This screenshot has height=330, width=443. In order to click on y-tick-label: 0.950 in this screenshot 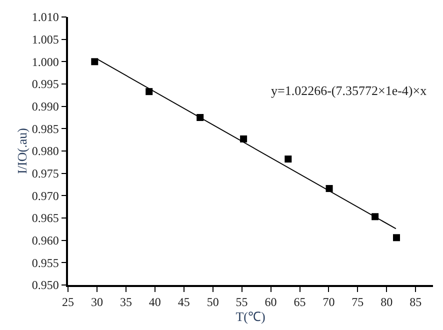, I will do `click(45, 285)`.